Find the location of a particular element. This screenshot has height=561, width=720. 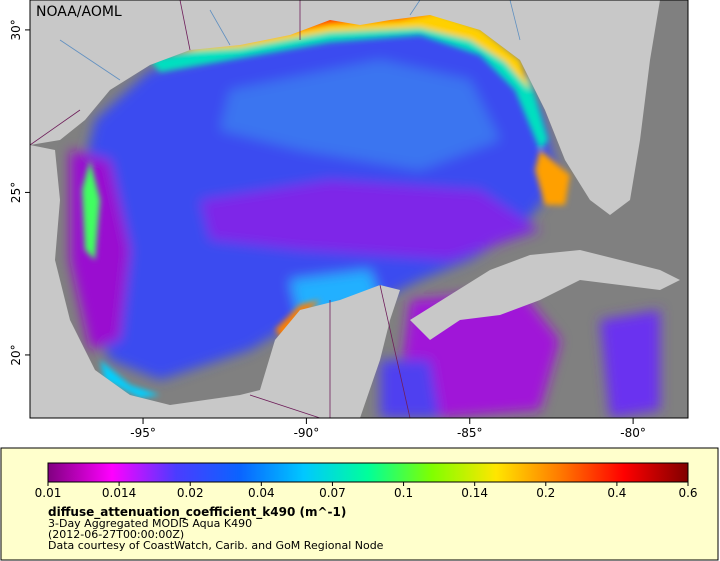

cuba-land is located at coordinates (545, 295).